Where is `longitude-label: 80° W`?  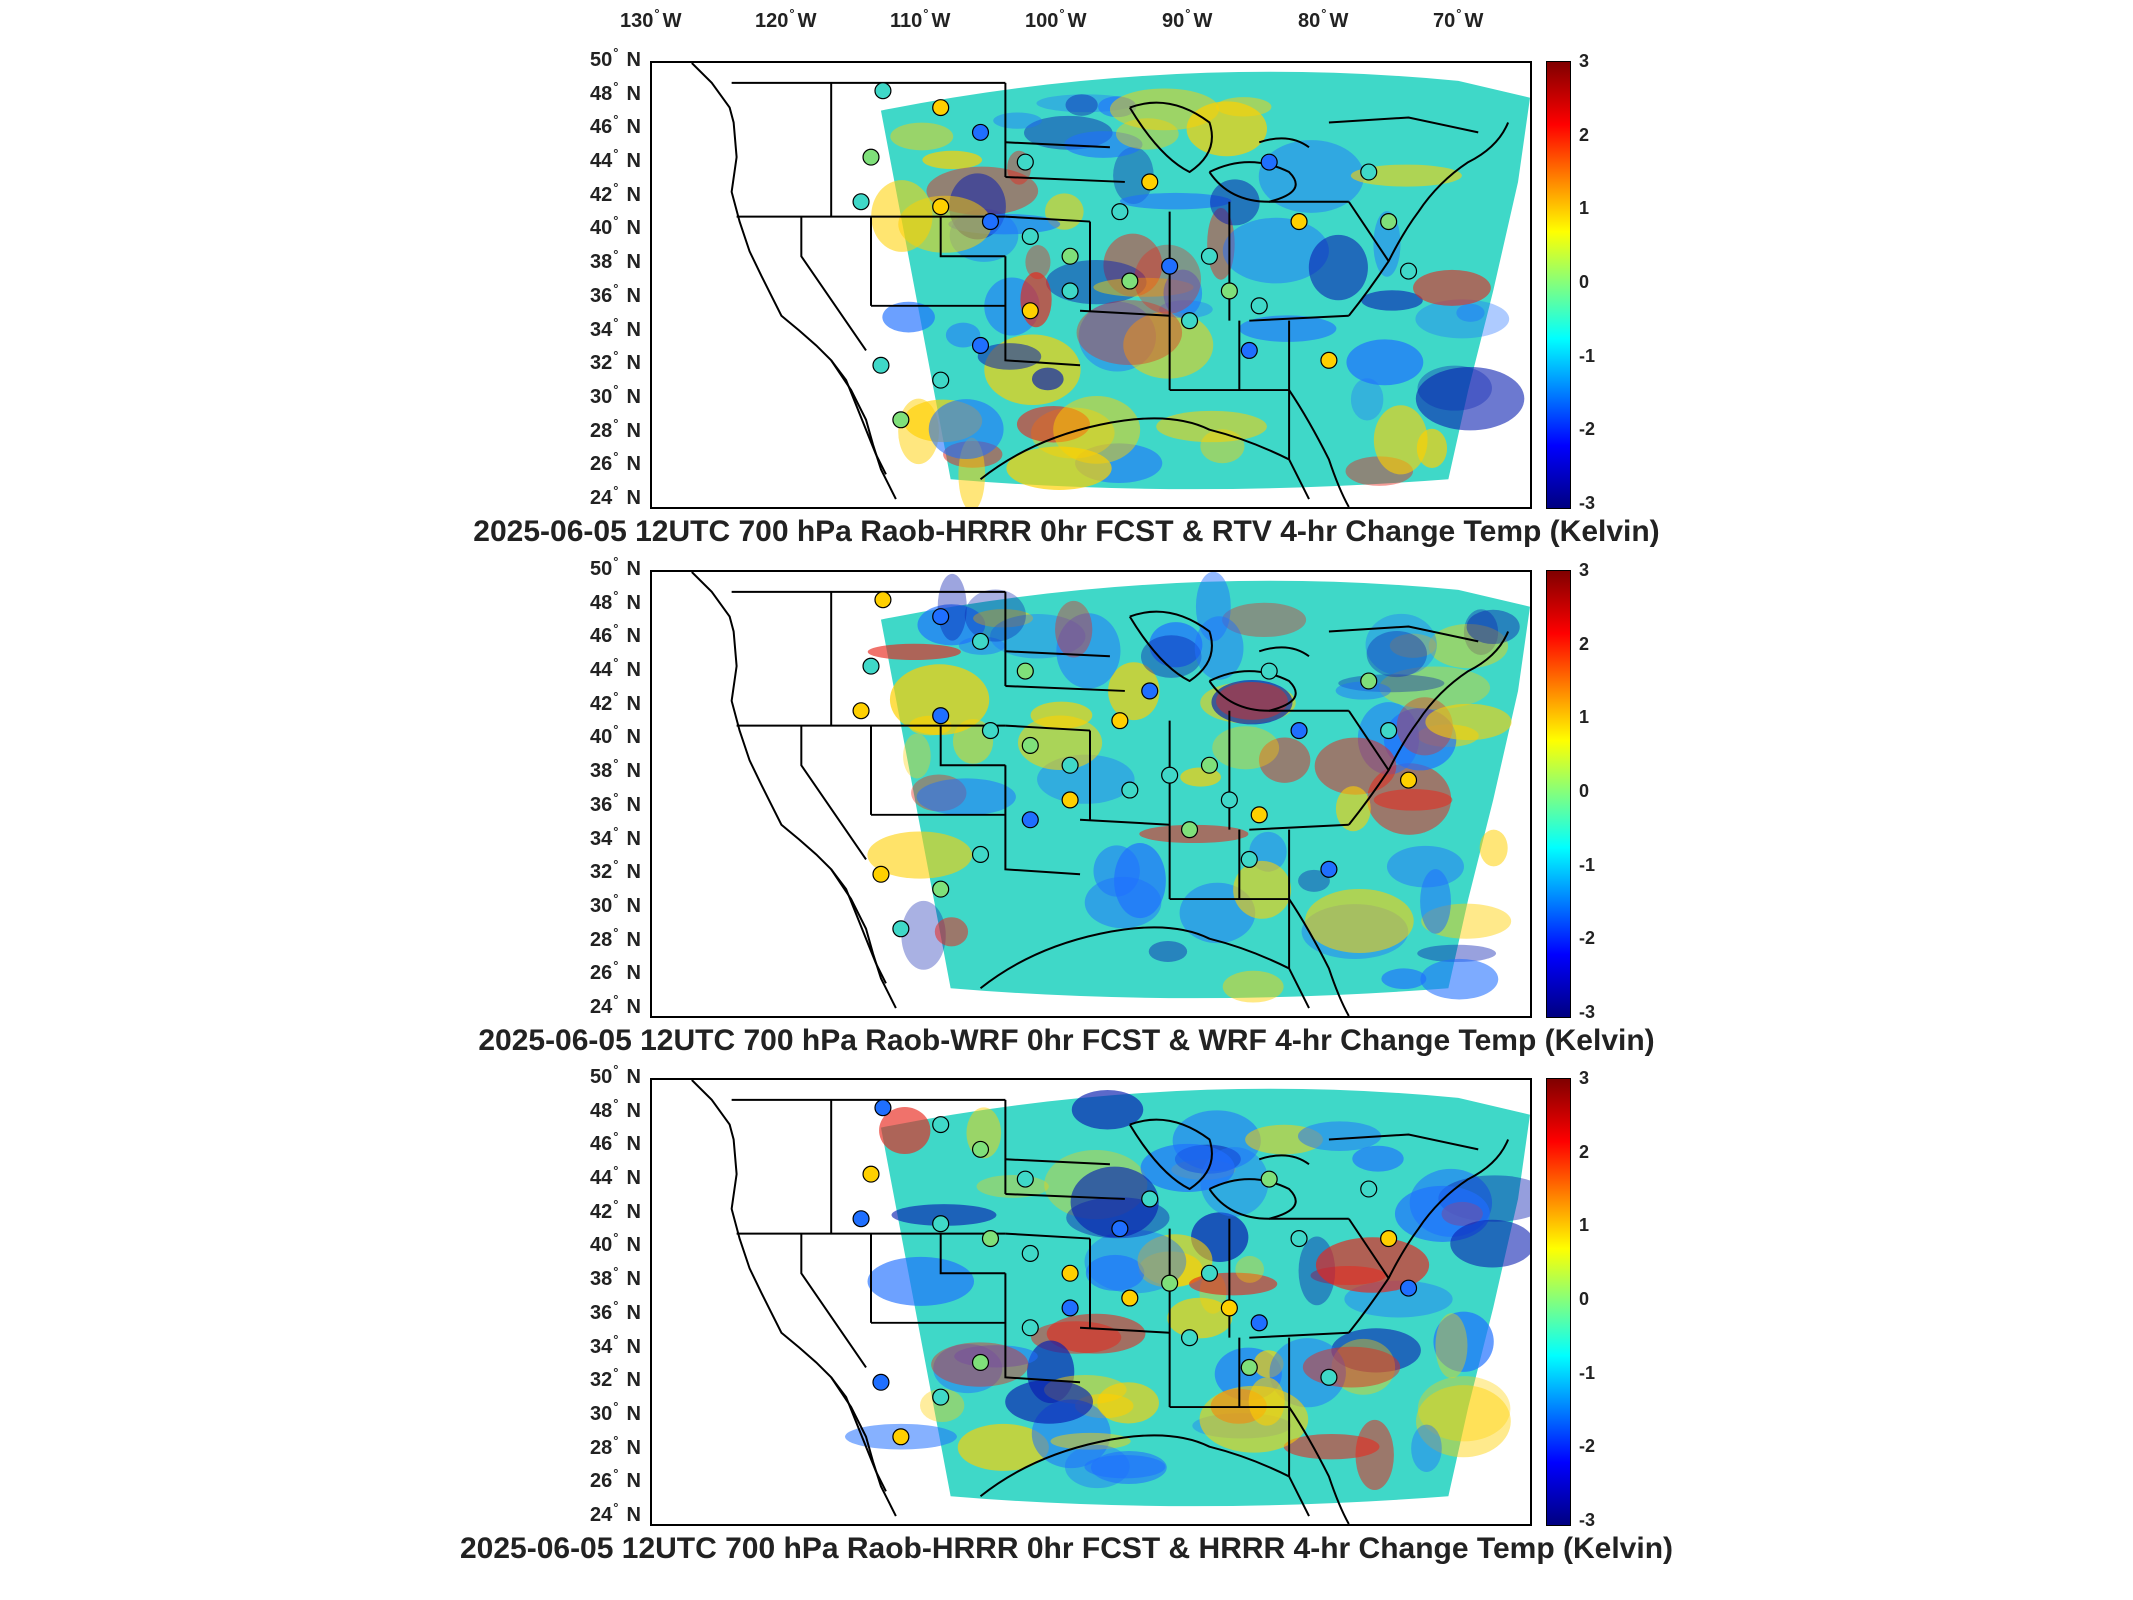
longitude-label: 80° W is located at coordinates (1323, 19).